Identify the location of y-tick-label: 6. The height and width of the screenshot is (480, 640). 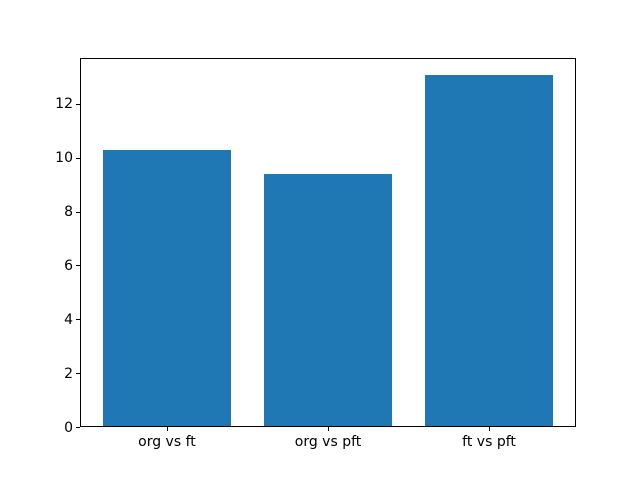
(68, 265).